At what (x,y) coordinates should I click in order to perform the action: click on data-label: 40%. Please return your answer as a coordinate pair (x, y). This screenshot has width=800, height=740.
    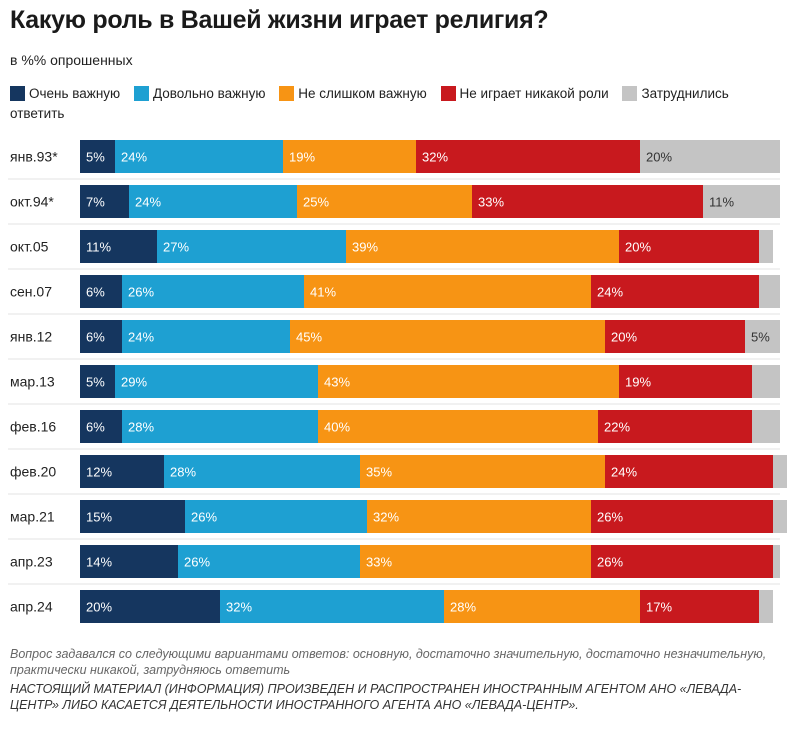
    Looking at the image, I should click on (337, 427).